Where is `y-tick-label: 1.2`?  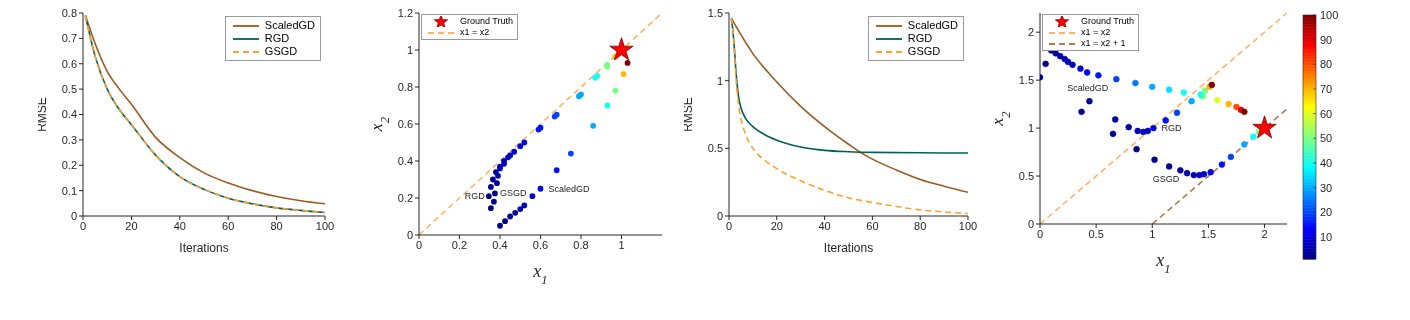 y-tick-label: 1.2 is located at coordinates (405, 12).